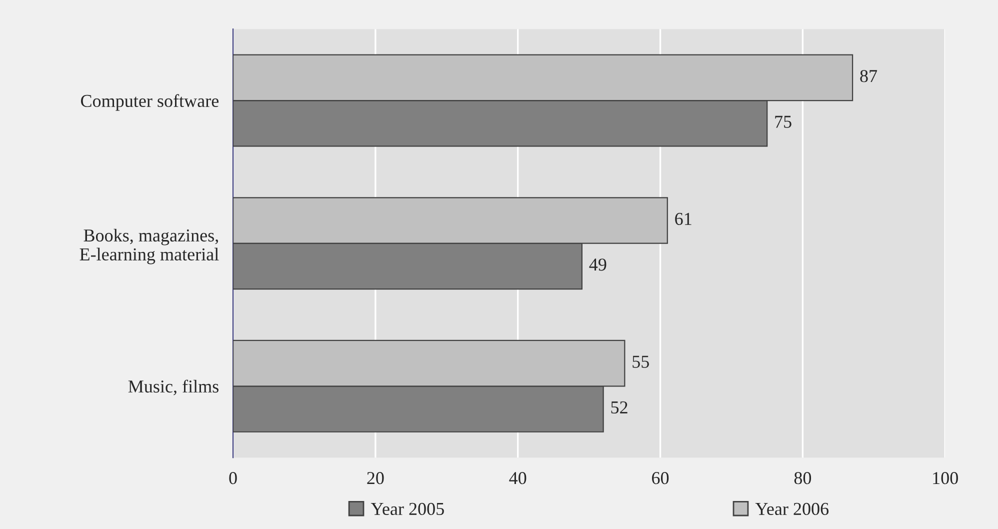 The image size is (998, 529). Describe the element at coordinates (173, 388) in the screenshot. I see `y-tick-label: Music, films` at that location.